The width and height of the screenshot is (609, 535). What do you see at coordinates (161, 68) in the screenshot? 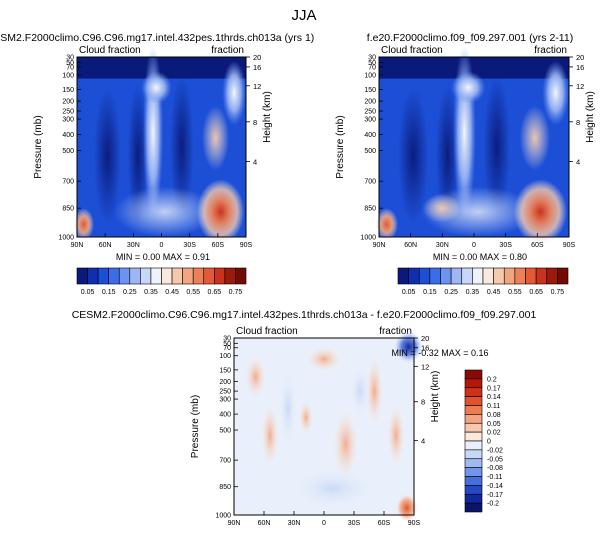
I see `upper-dark-band` at bounding box center [161, 68].